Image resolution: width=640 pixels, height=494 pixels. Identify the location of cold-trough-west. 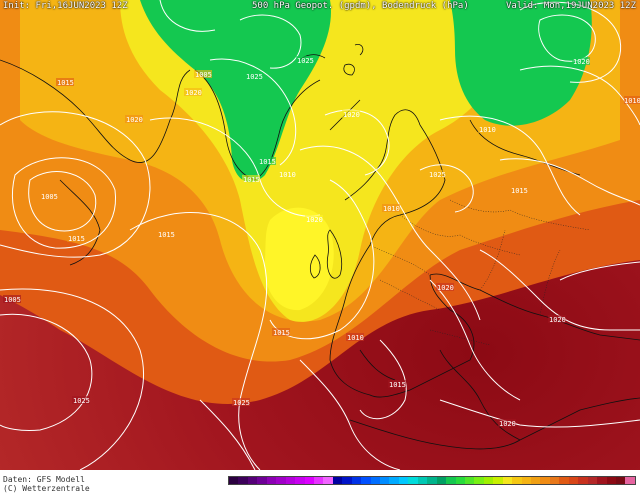
(235, 91).